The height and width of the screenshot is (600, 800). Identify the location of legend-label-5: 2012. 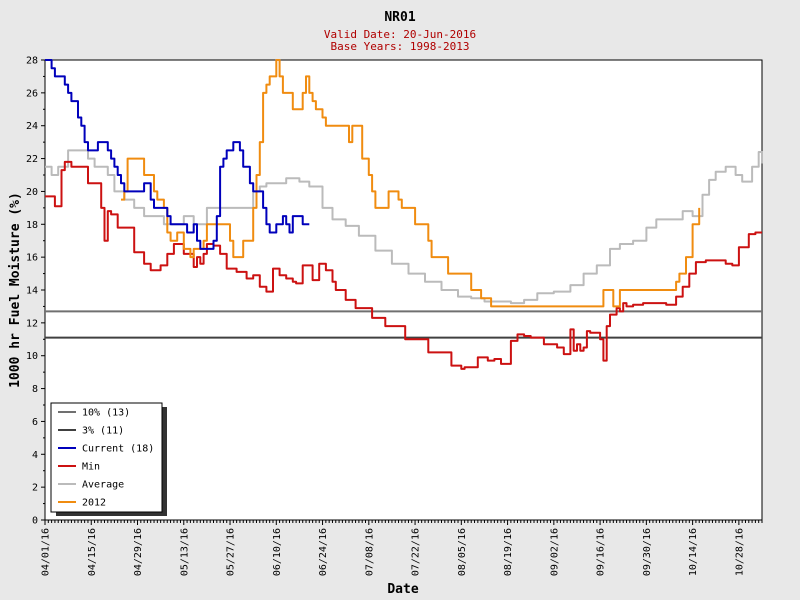
(94, 503).